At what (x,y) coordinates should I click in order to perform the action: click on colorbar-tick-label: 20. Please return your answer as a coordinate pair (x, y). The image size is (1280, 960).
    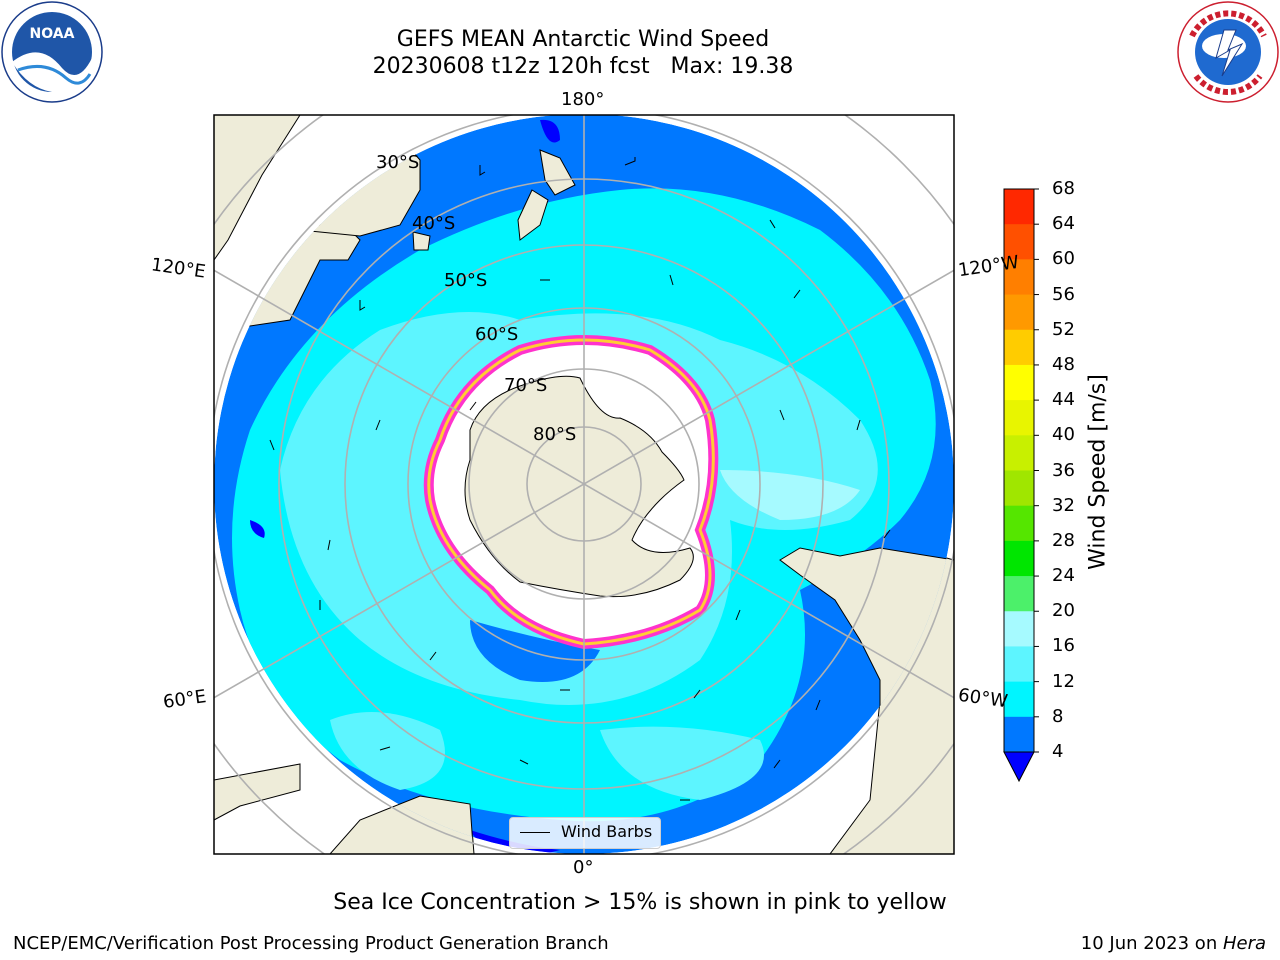
    Looking at the image, I should click on (1063, 611).